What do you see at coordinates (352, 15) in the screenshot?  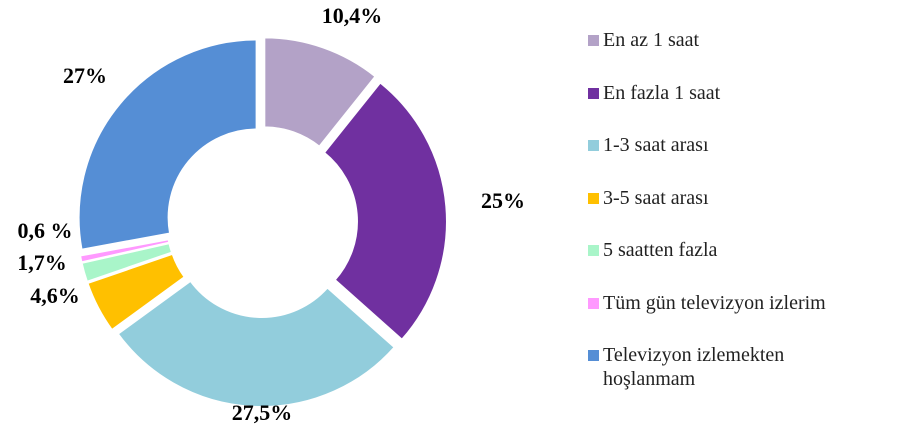 I see `data-label: 10,4%` at bounding box center [352, 15].